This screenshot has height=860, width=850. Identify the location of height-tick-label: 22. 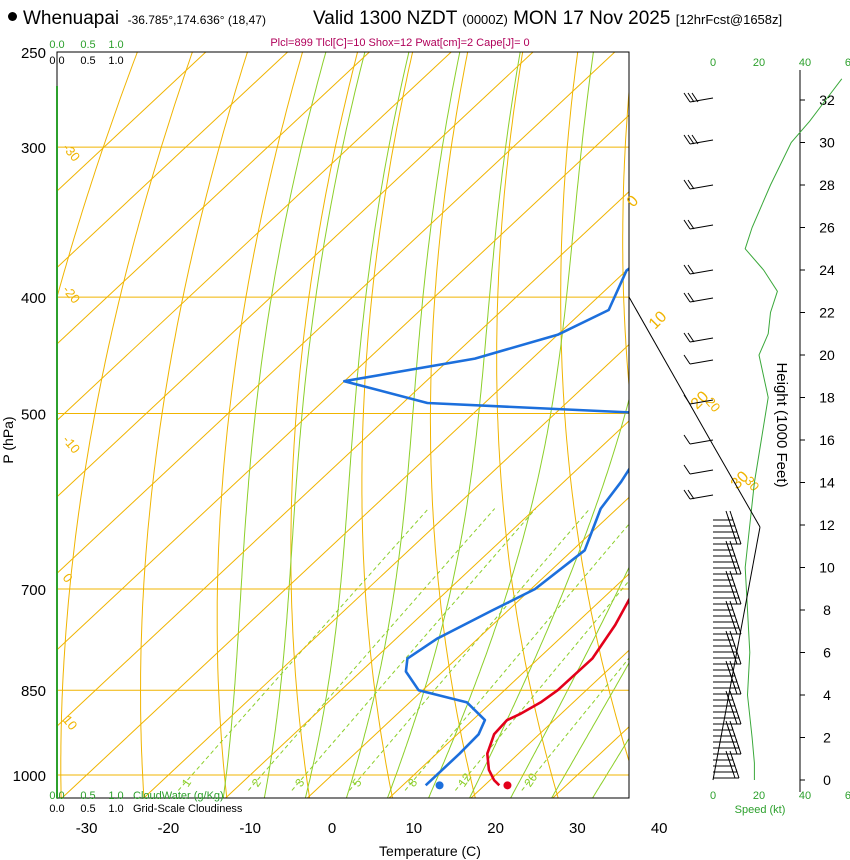
(827, 313).